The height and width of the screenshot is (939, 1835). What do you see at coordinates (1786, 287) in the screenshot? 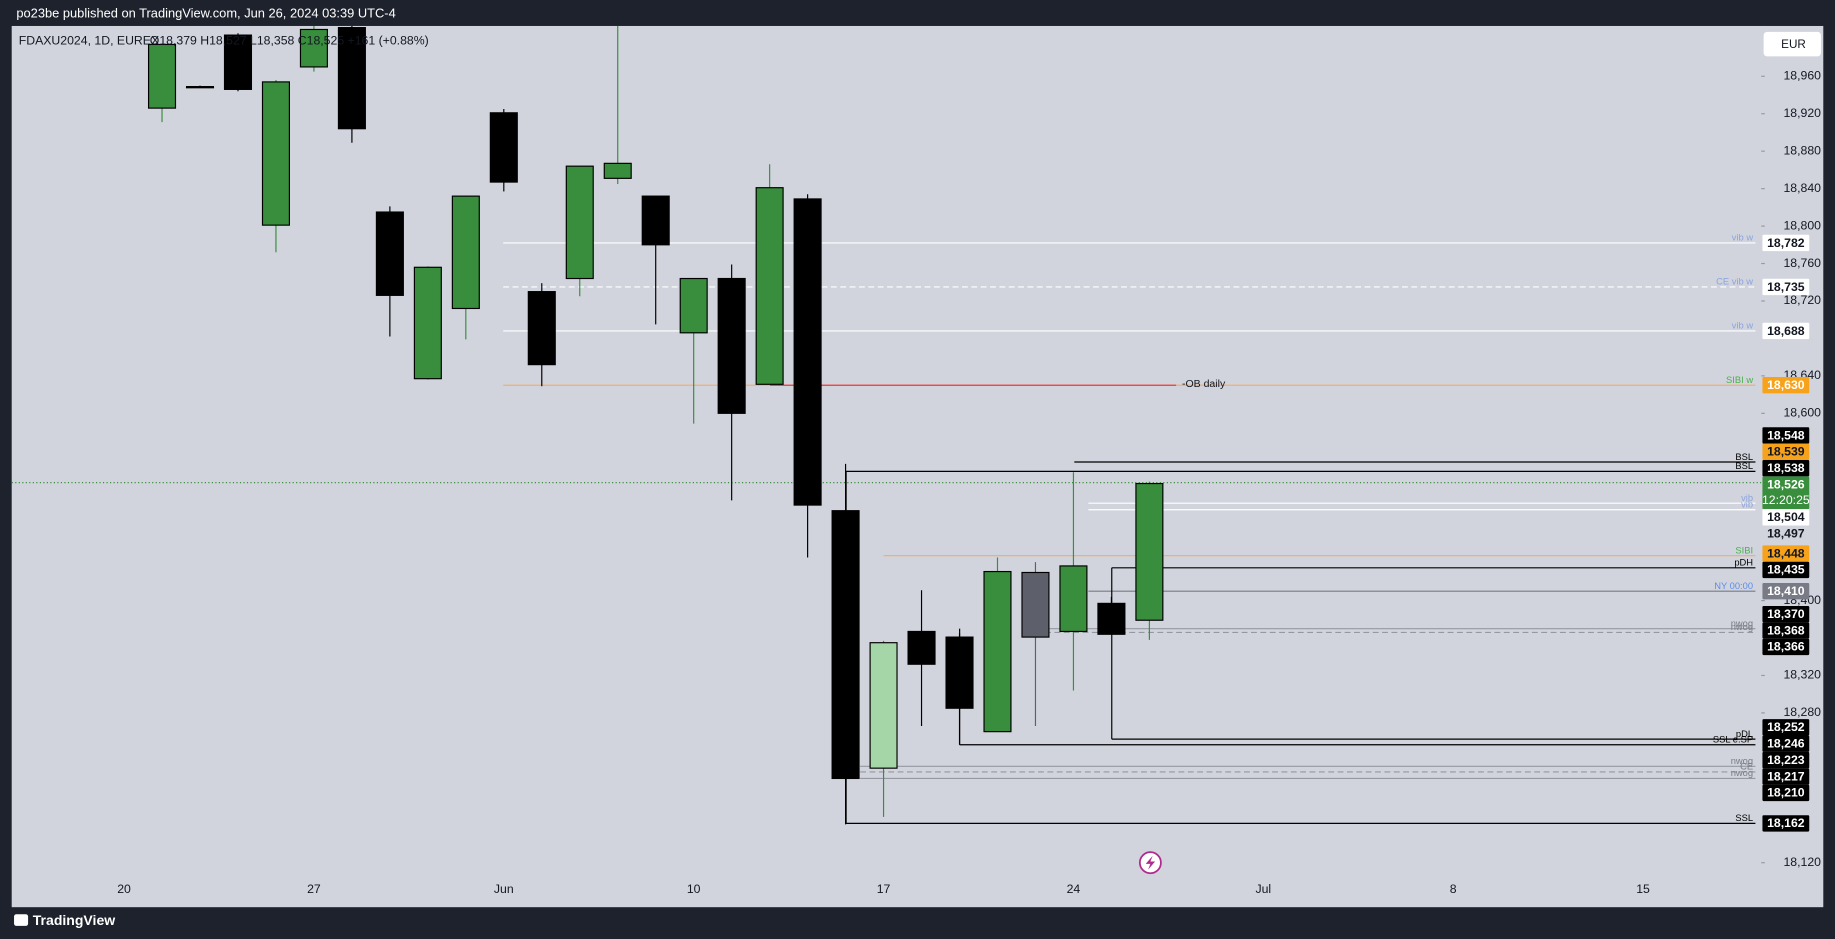
I see `price-tag-label: 18,735` at bounding box center [1786, 287].